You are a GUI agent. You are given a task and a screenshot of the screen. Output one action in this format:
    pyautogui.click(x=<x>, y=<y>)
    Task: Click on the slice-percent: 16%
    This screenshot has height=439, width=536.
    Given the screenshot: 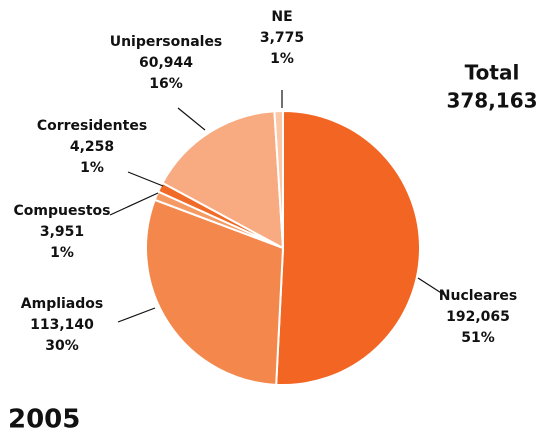 What is the action you would take?
    pyautogui.click(x=166, y=84)
    